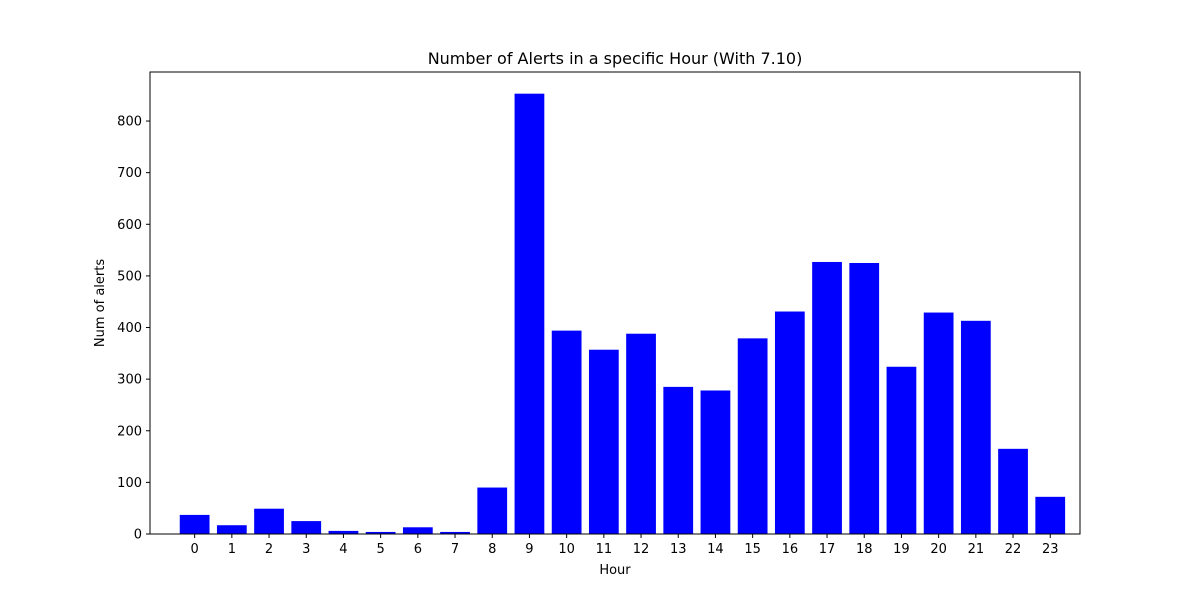 The image size is (1200, 600). Describe the element at coordinates (641, 549) in the screenshot. I see `x-tick-label: 12` at that location.